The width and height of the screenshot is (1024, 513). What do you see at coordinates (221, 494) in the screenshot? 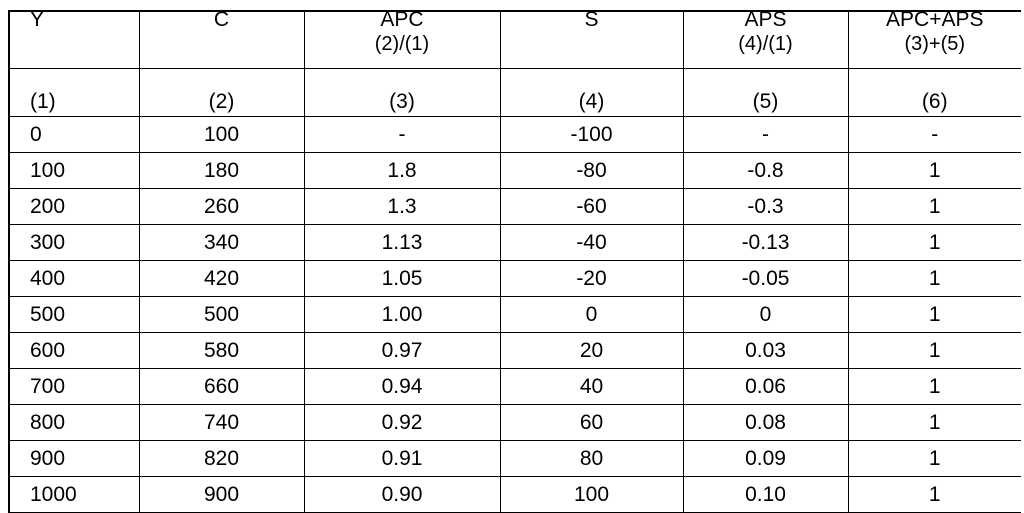
I see `cell-c: 900` at bounding box center [221, 494].